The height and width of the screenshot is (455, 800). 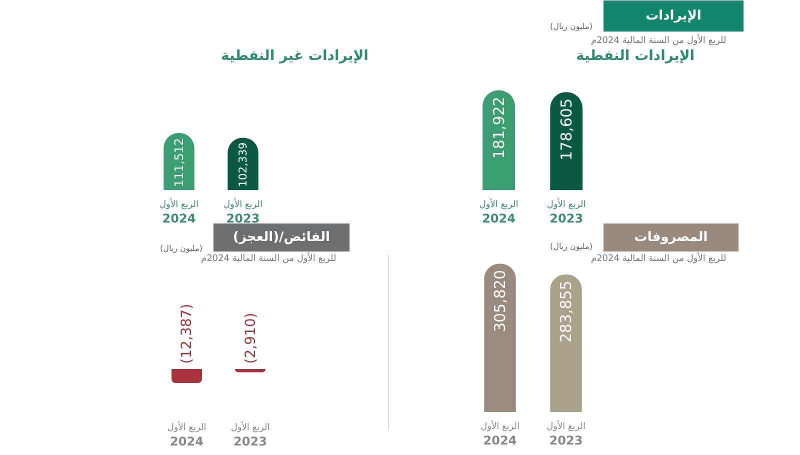 What do you see at coordinates (186, 334) in the screenshot?
I see `data-label: (12,387)` at bounding box center [186, 334].